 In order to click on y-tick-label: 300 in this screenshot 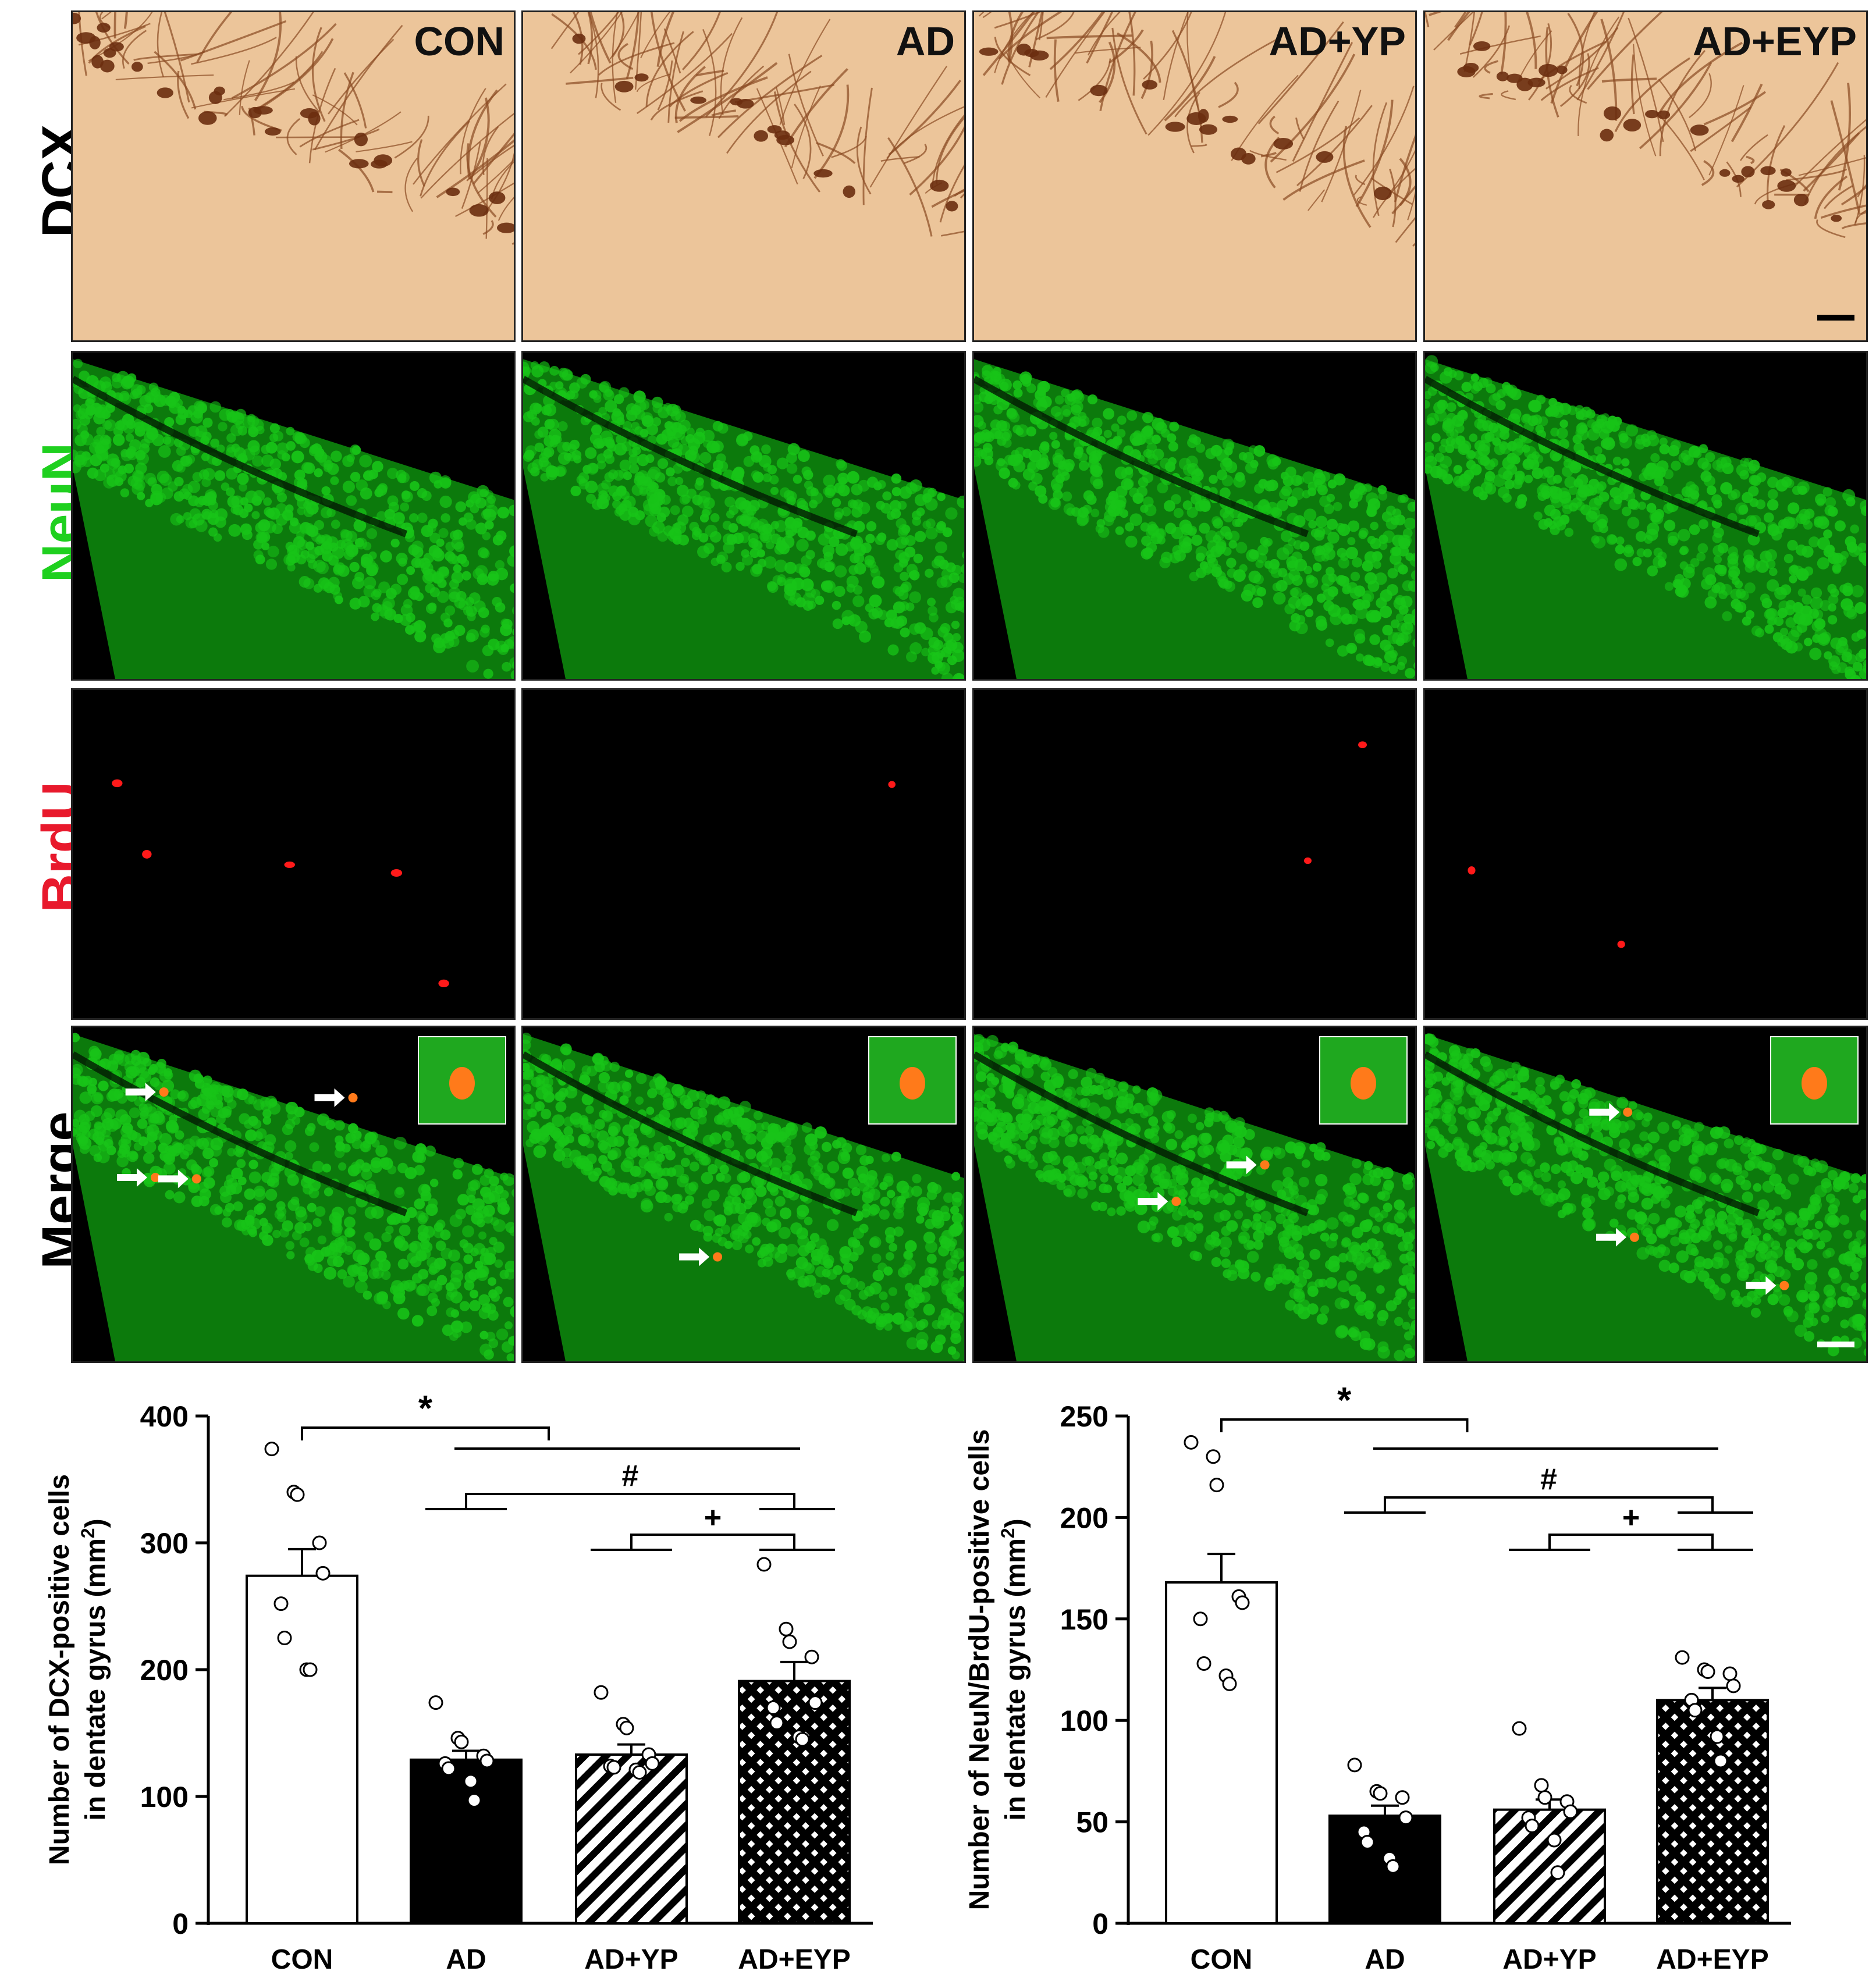, I will do `click(164, 1543)`.